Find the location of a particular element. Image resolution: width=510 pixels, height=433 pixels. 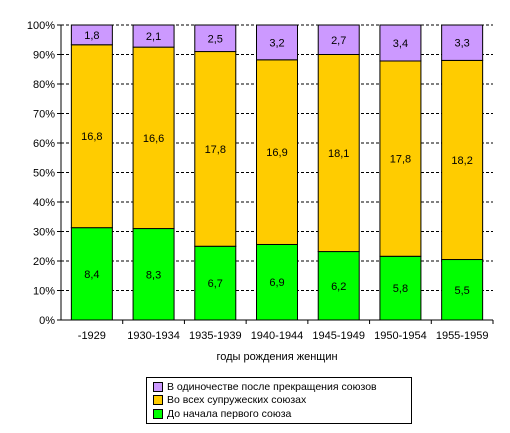

data-label: 3,2 is located at coordinates (276, 43).